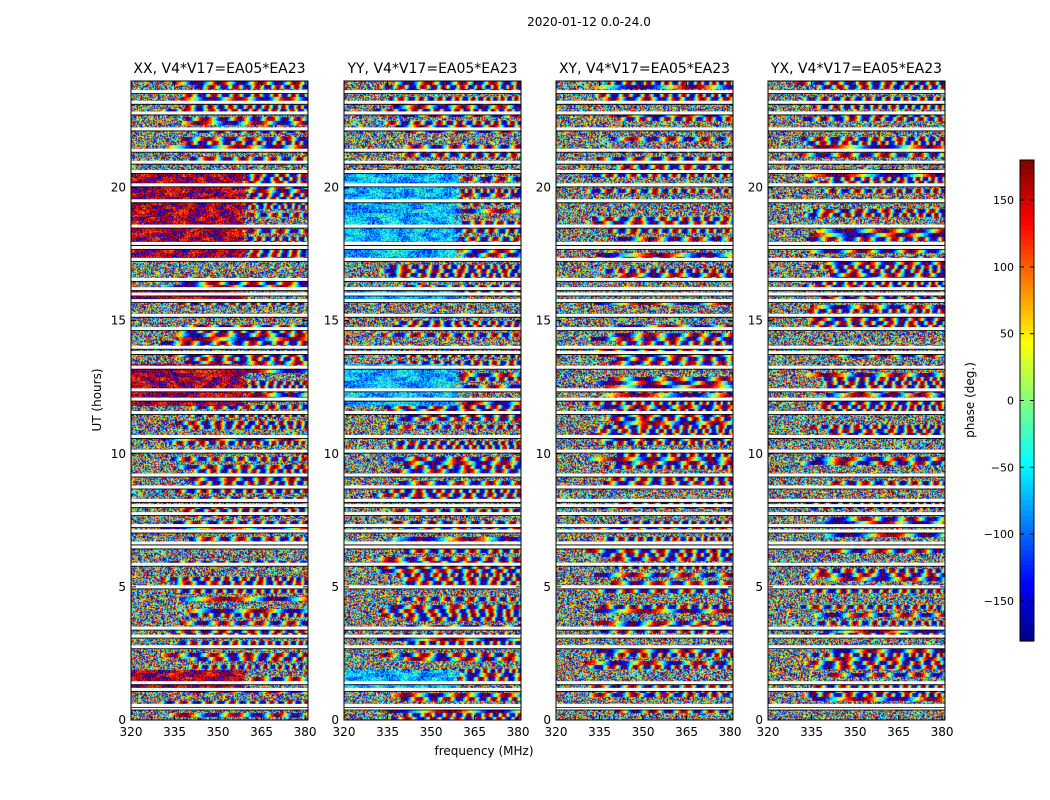  Describe the element at coordinates (1007, 334) in the screenshot. I see `colorbar-tick-label: 50` at that location.